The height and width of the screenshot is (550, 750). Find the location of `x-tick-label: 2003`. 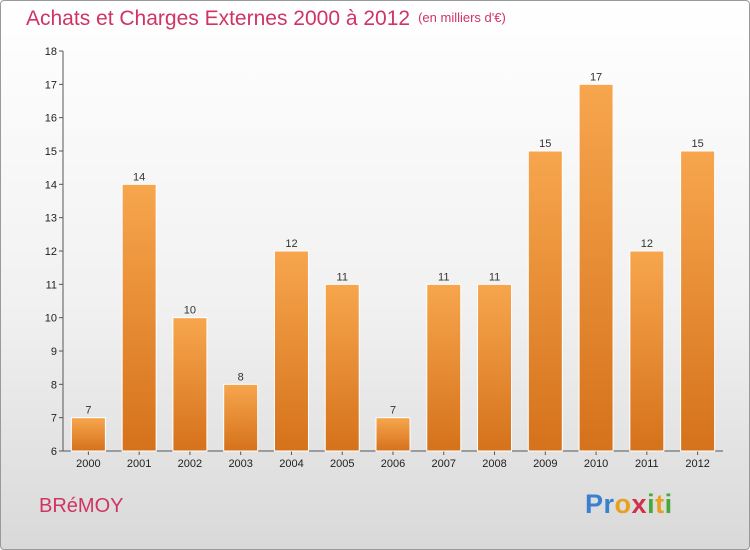

x-tick-label: 2003 is located at coordinates (240, 464).